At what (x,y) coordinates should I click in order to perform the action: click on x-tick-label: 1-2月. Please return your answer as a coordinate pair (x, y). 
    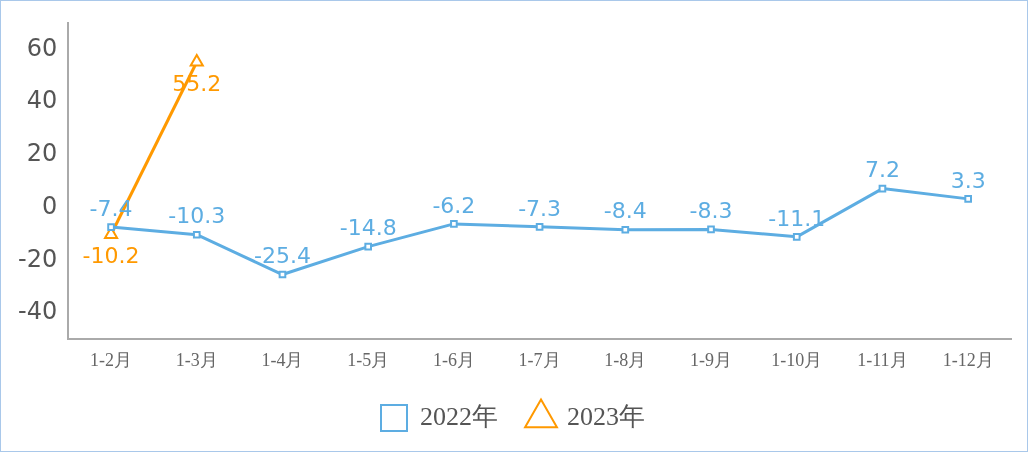
    Looking at the image, I should click on (111, 359).